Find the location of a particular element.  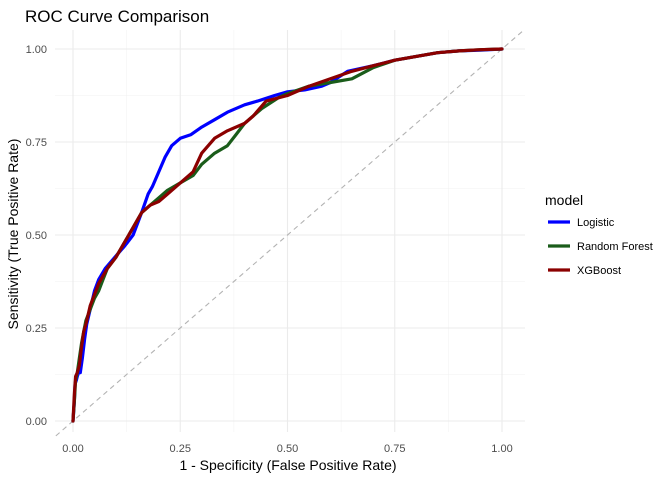

chart-title: ROC Curve Comparison is located at coordinates (117, 16).